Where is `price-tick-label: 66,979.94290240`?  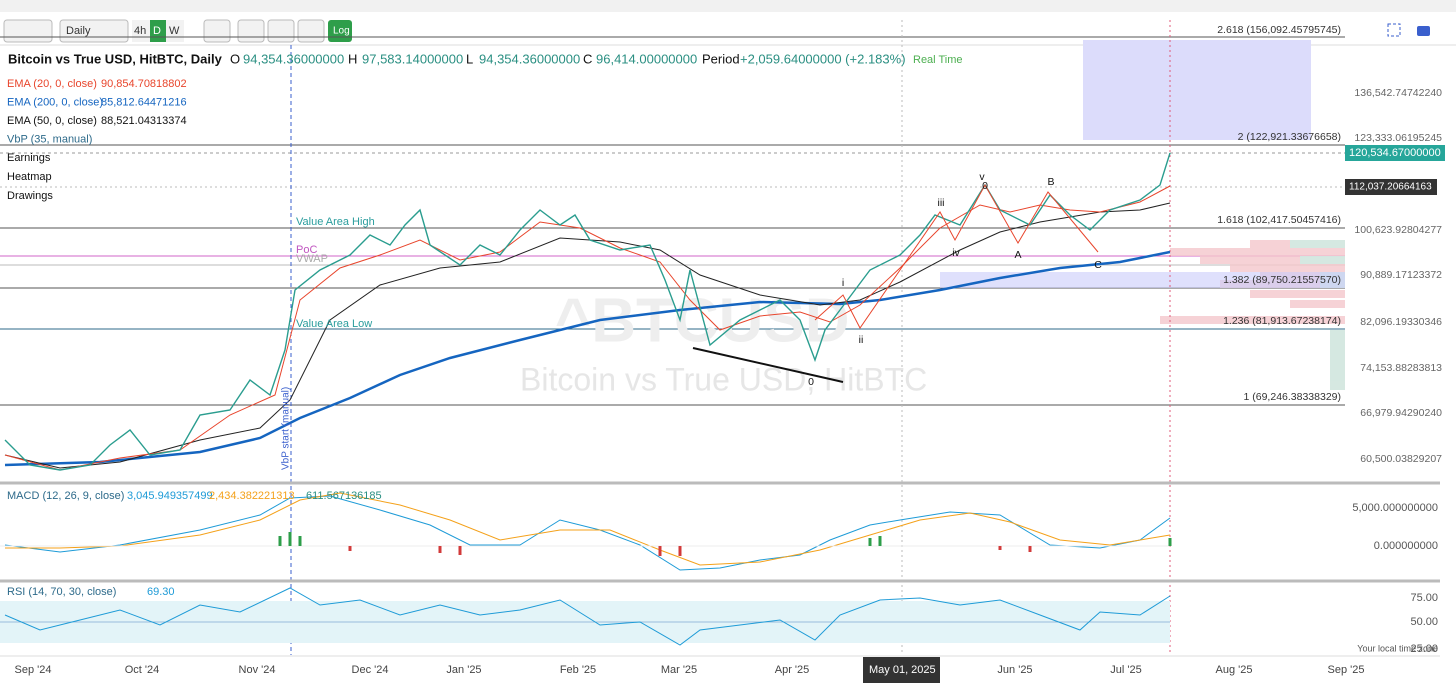 price-tick-label: 66,979.94290240 is located at coordinates (1401, 413).